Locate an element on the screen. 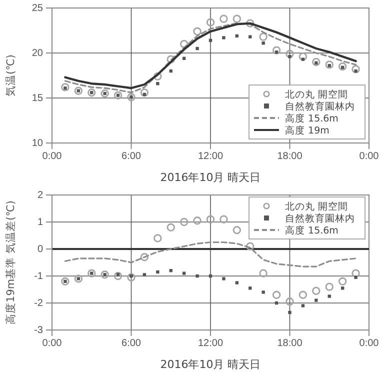 The image size is (387, 375). y-axis-title: 高度19m基準 気温差(℃) is located at coordinates (10, 262).